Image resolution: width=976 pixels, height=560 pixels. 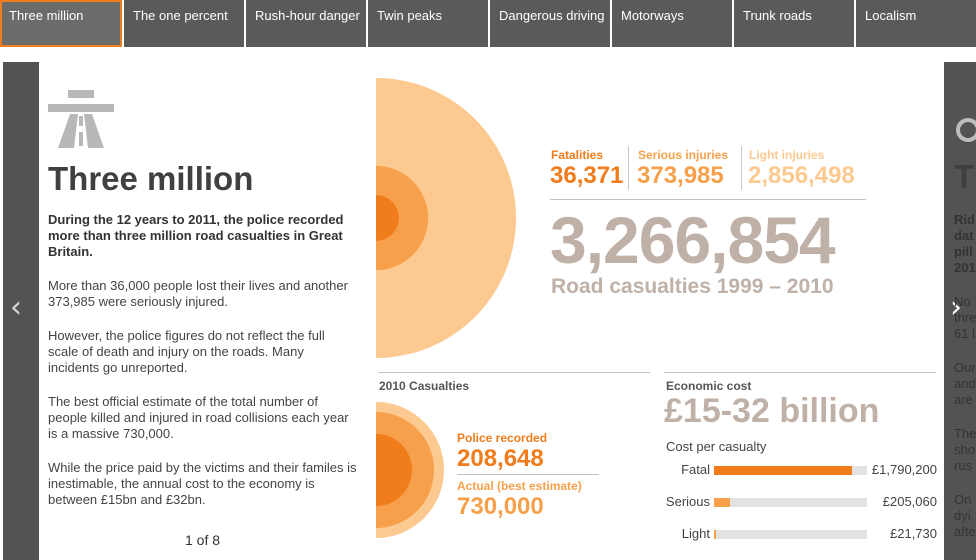 What do you see at coordinates (428, 23) in the screenshot?
I see `tab-twin-peaks: Twin peaks` at bounding box center [428, 23].